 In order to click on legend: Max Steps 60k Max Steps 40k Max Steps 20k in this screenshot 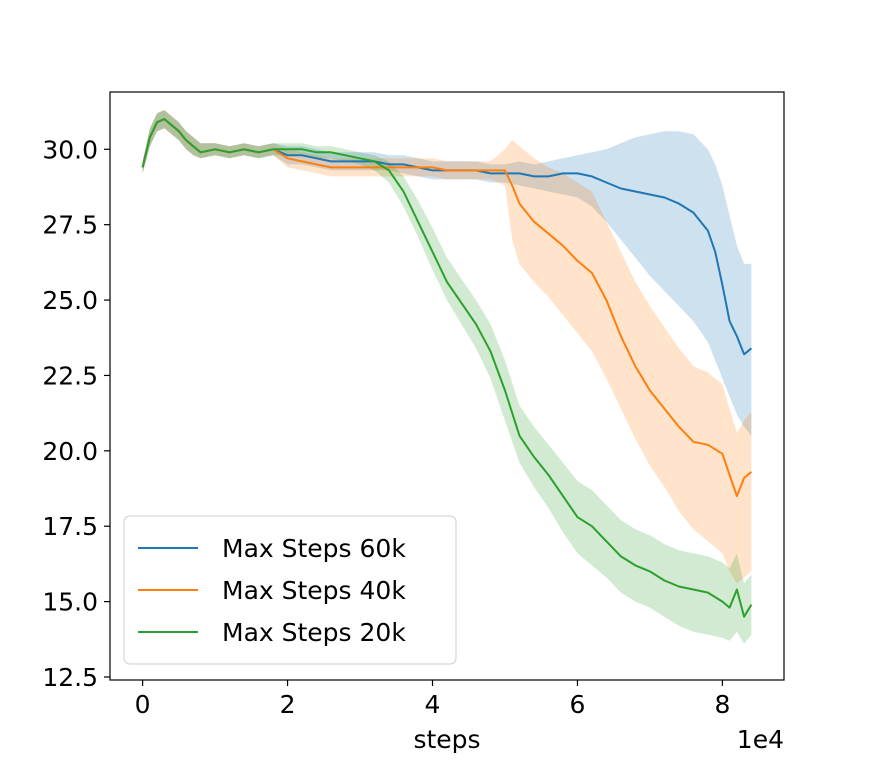, I will do `click(290, 590)`.